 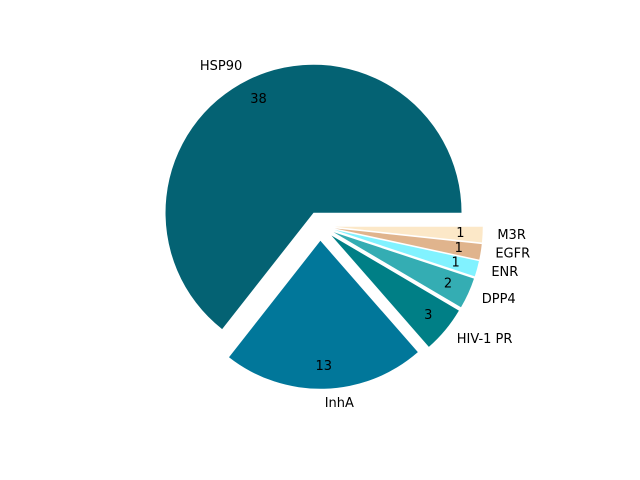 What do you see at coordinates (408, 234) in the screenshot?
I see `pie-slice-m3r` at bounding box center [408, 234].